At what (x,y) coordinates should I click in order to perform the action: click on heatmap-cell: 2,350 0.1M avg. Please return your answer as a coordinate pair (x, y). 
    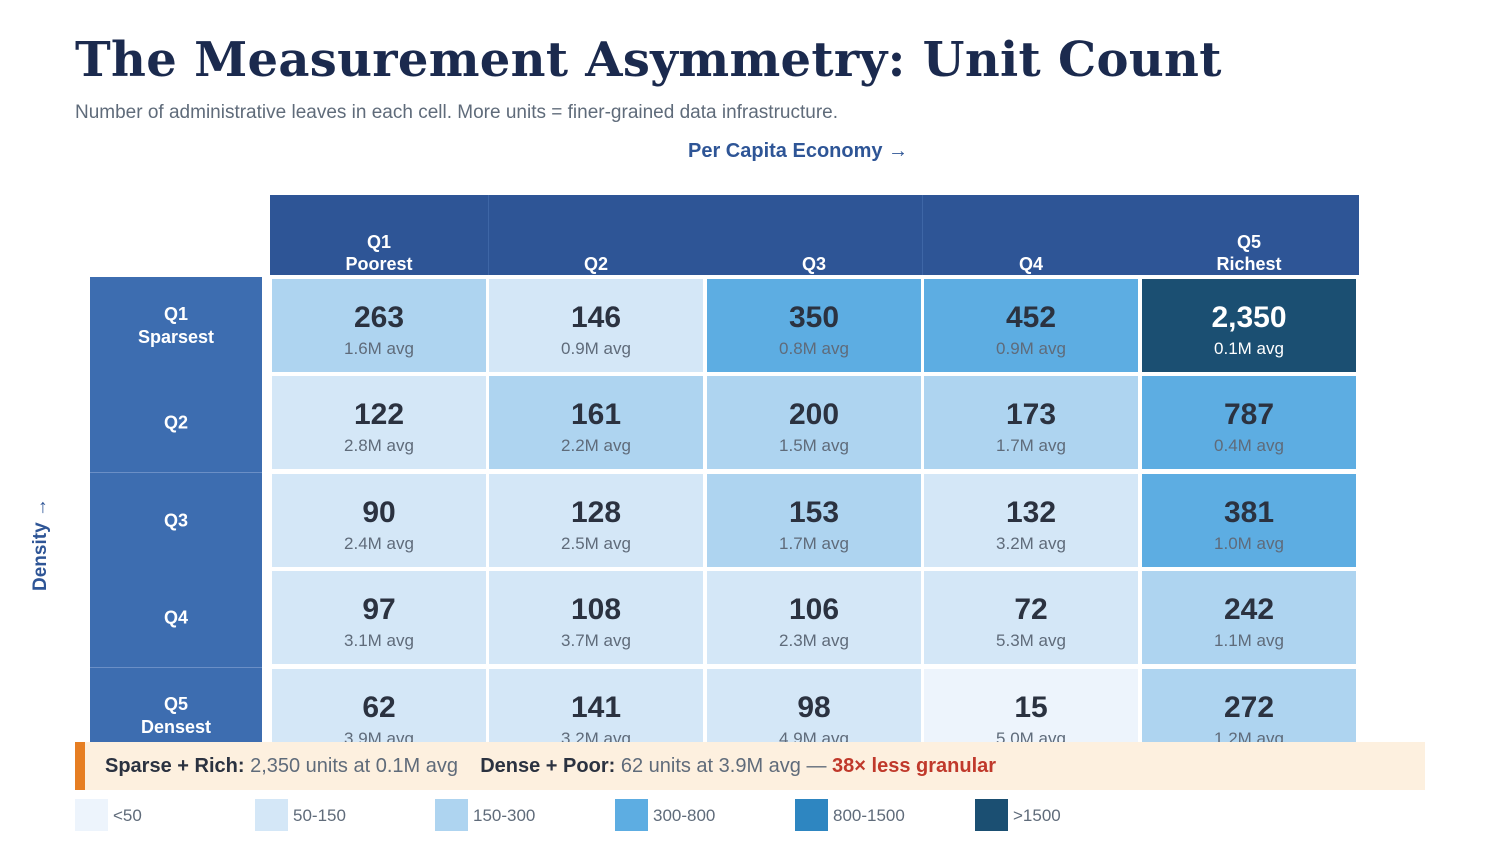
    Looking at the image, I should click on (1249, 325).